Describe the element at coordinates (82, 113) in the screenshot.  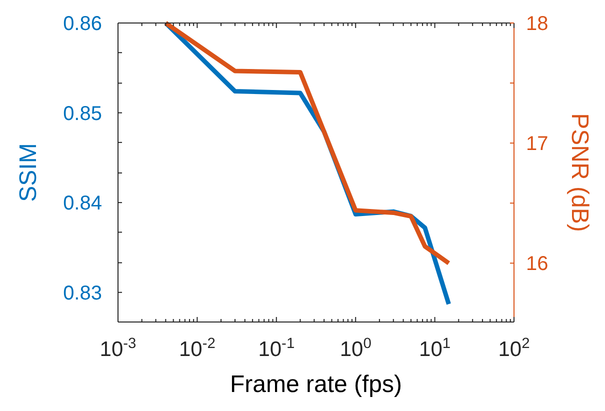
I see `y-tick-label: 0.85` at that location.